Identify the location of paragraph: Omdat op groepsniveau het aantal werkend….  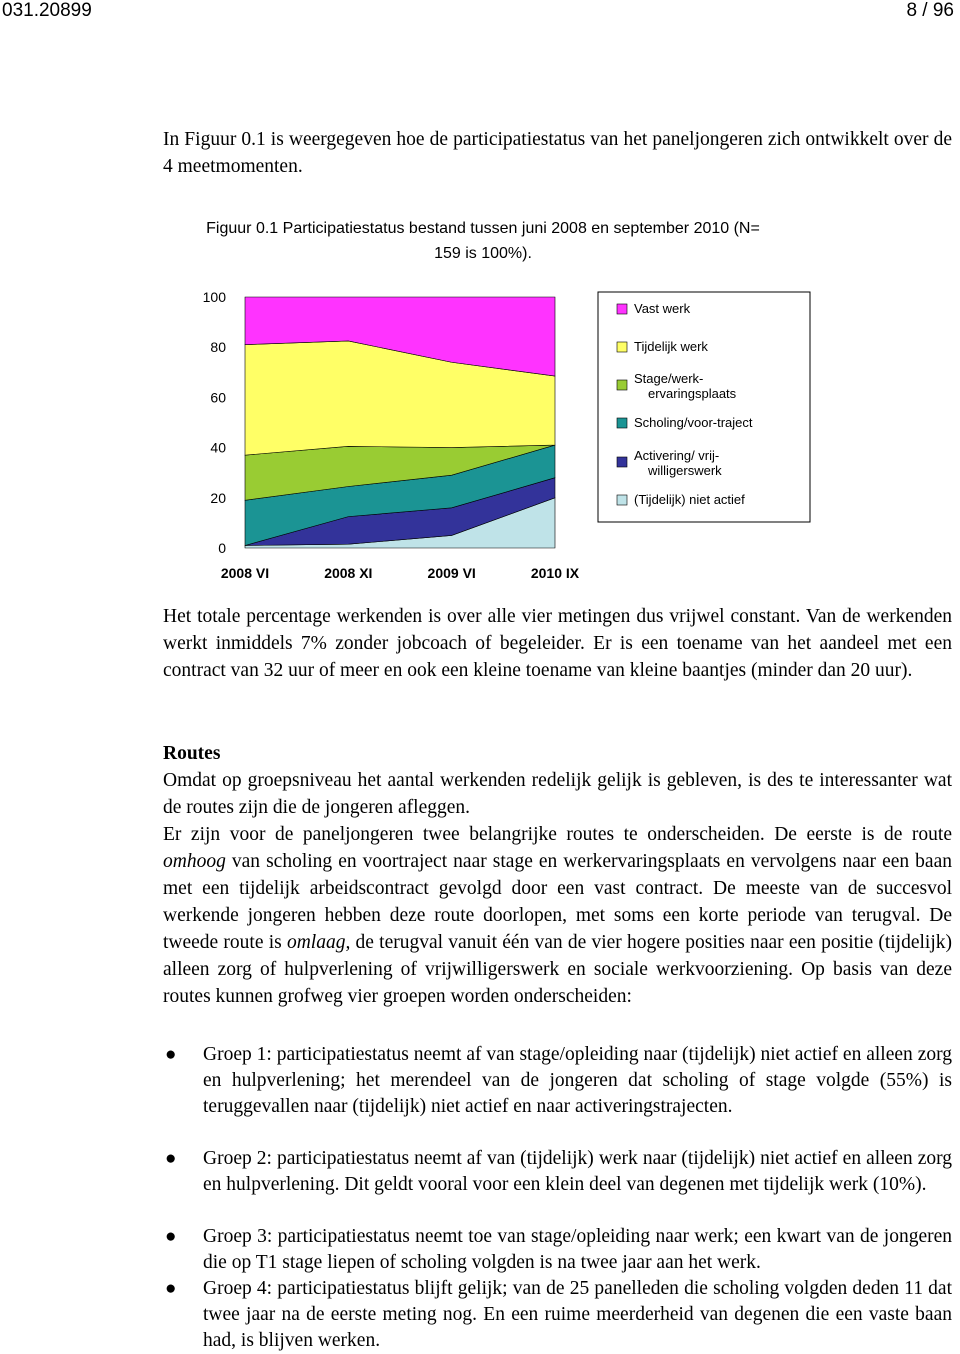
(557, 888).